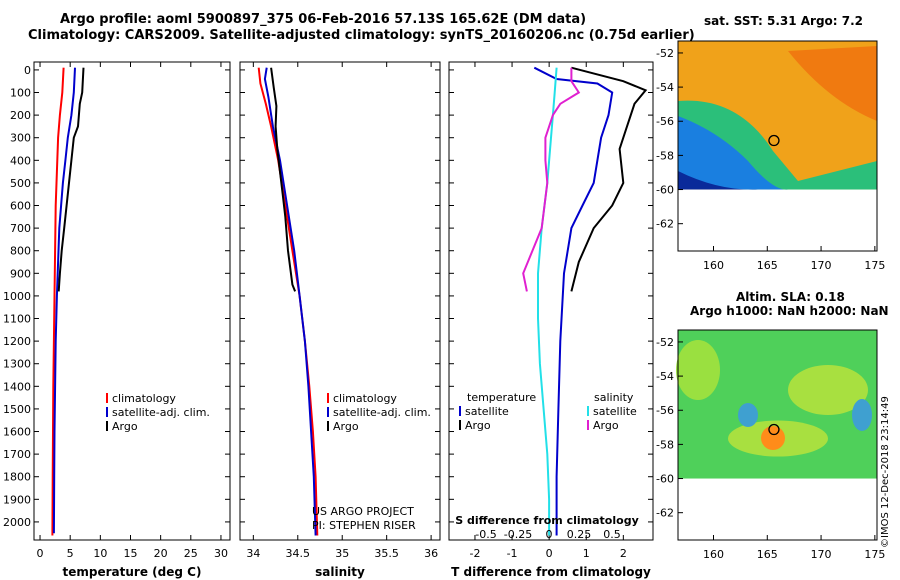 The height and width of the screenshot is (580, 900). I want to click on depth-tick-label: 600, so click(20, 206).